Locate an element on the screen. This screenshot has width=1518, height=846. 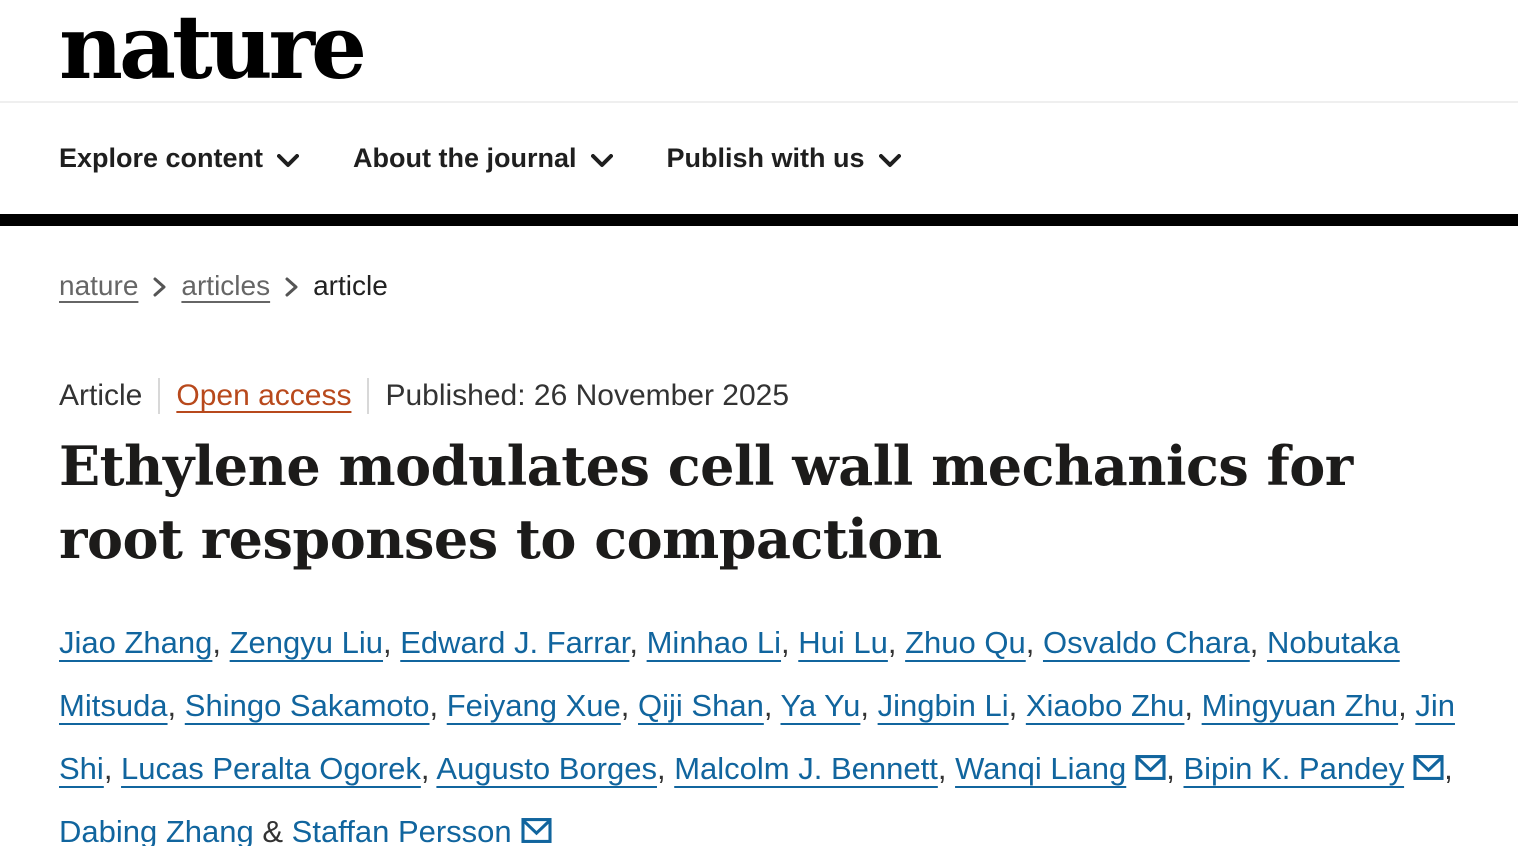
author-link: Minhao Li is located at coordinates (714, 642).